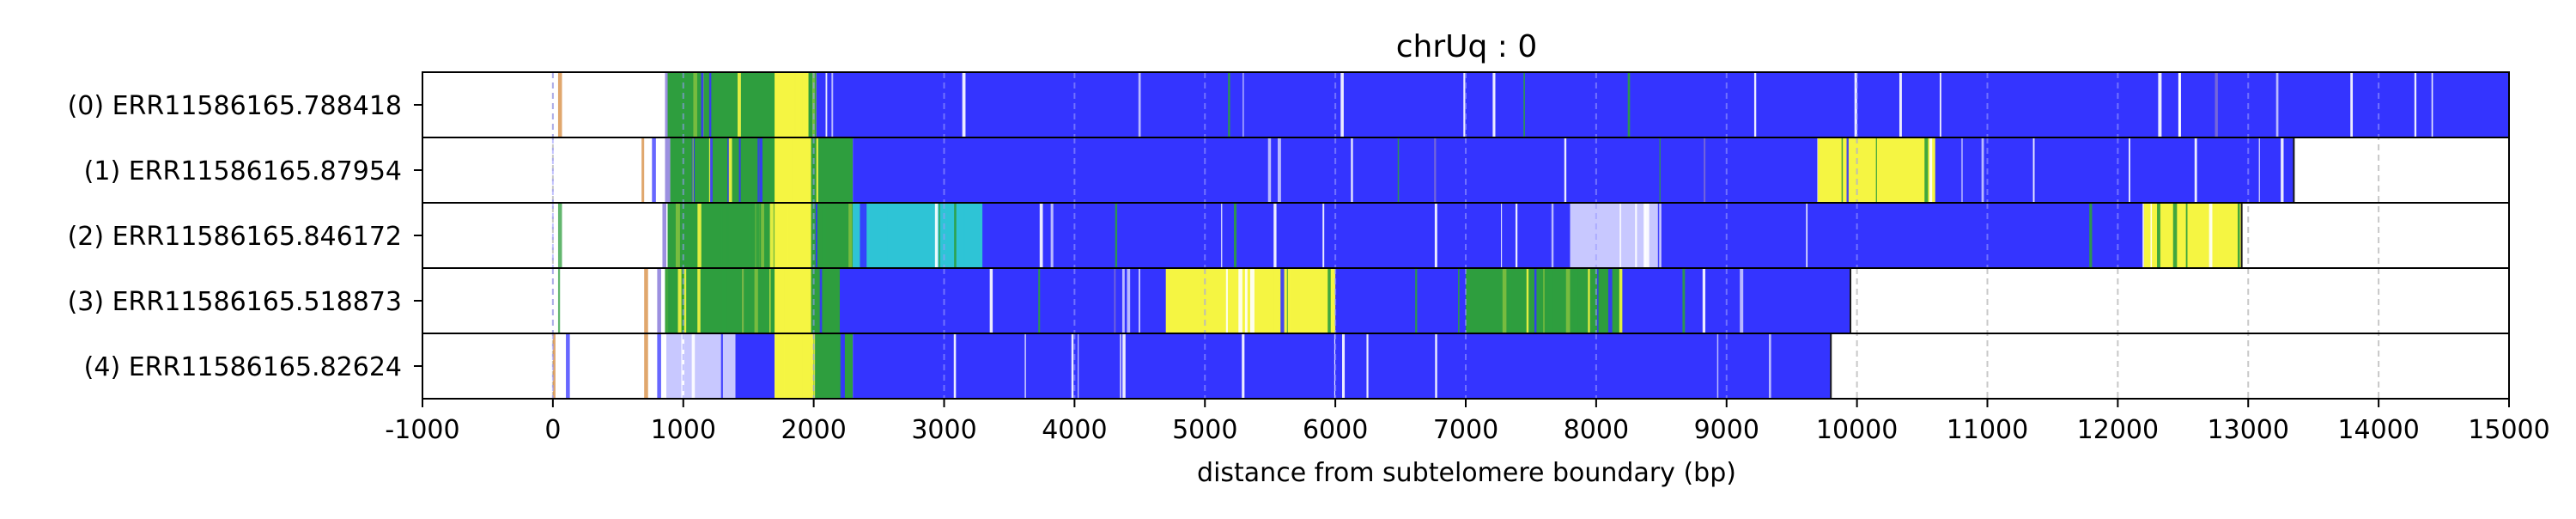 This screenshot has height=519, width=2576. Describe the element at coordinates (2118, 430) in the screenshot. I see `x-tick-label: 12000` at that location.